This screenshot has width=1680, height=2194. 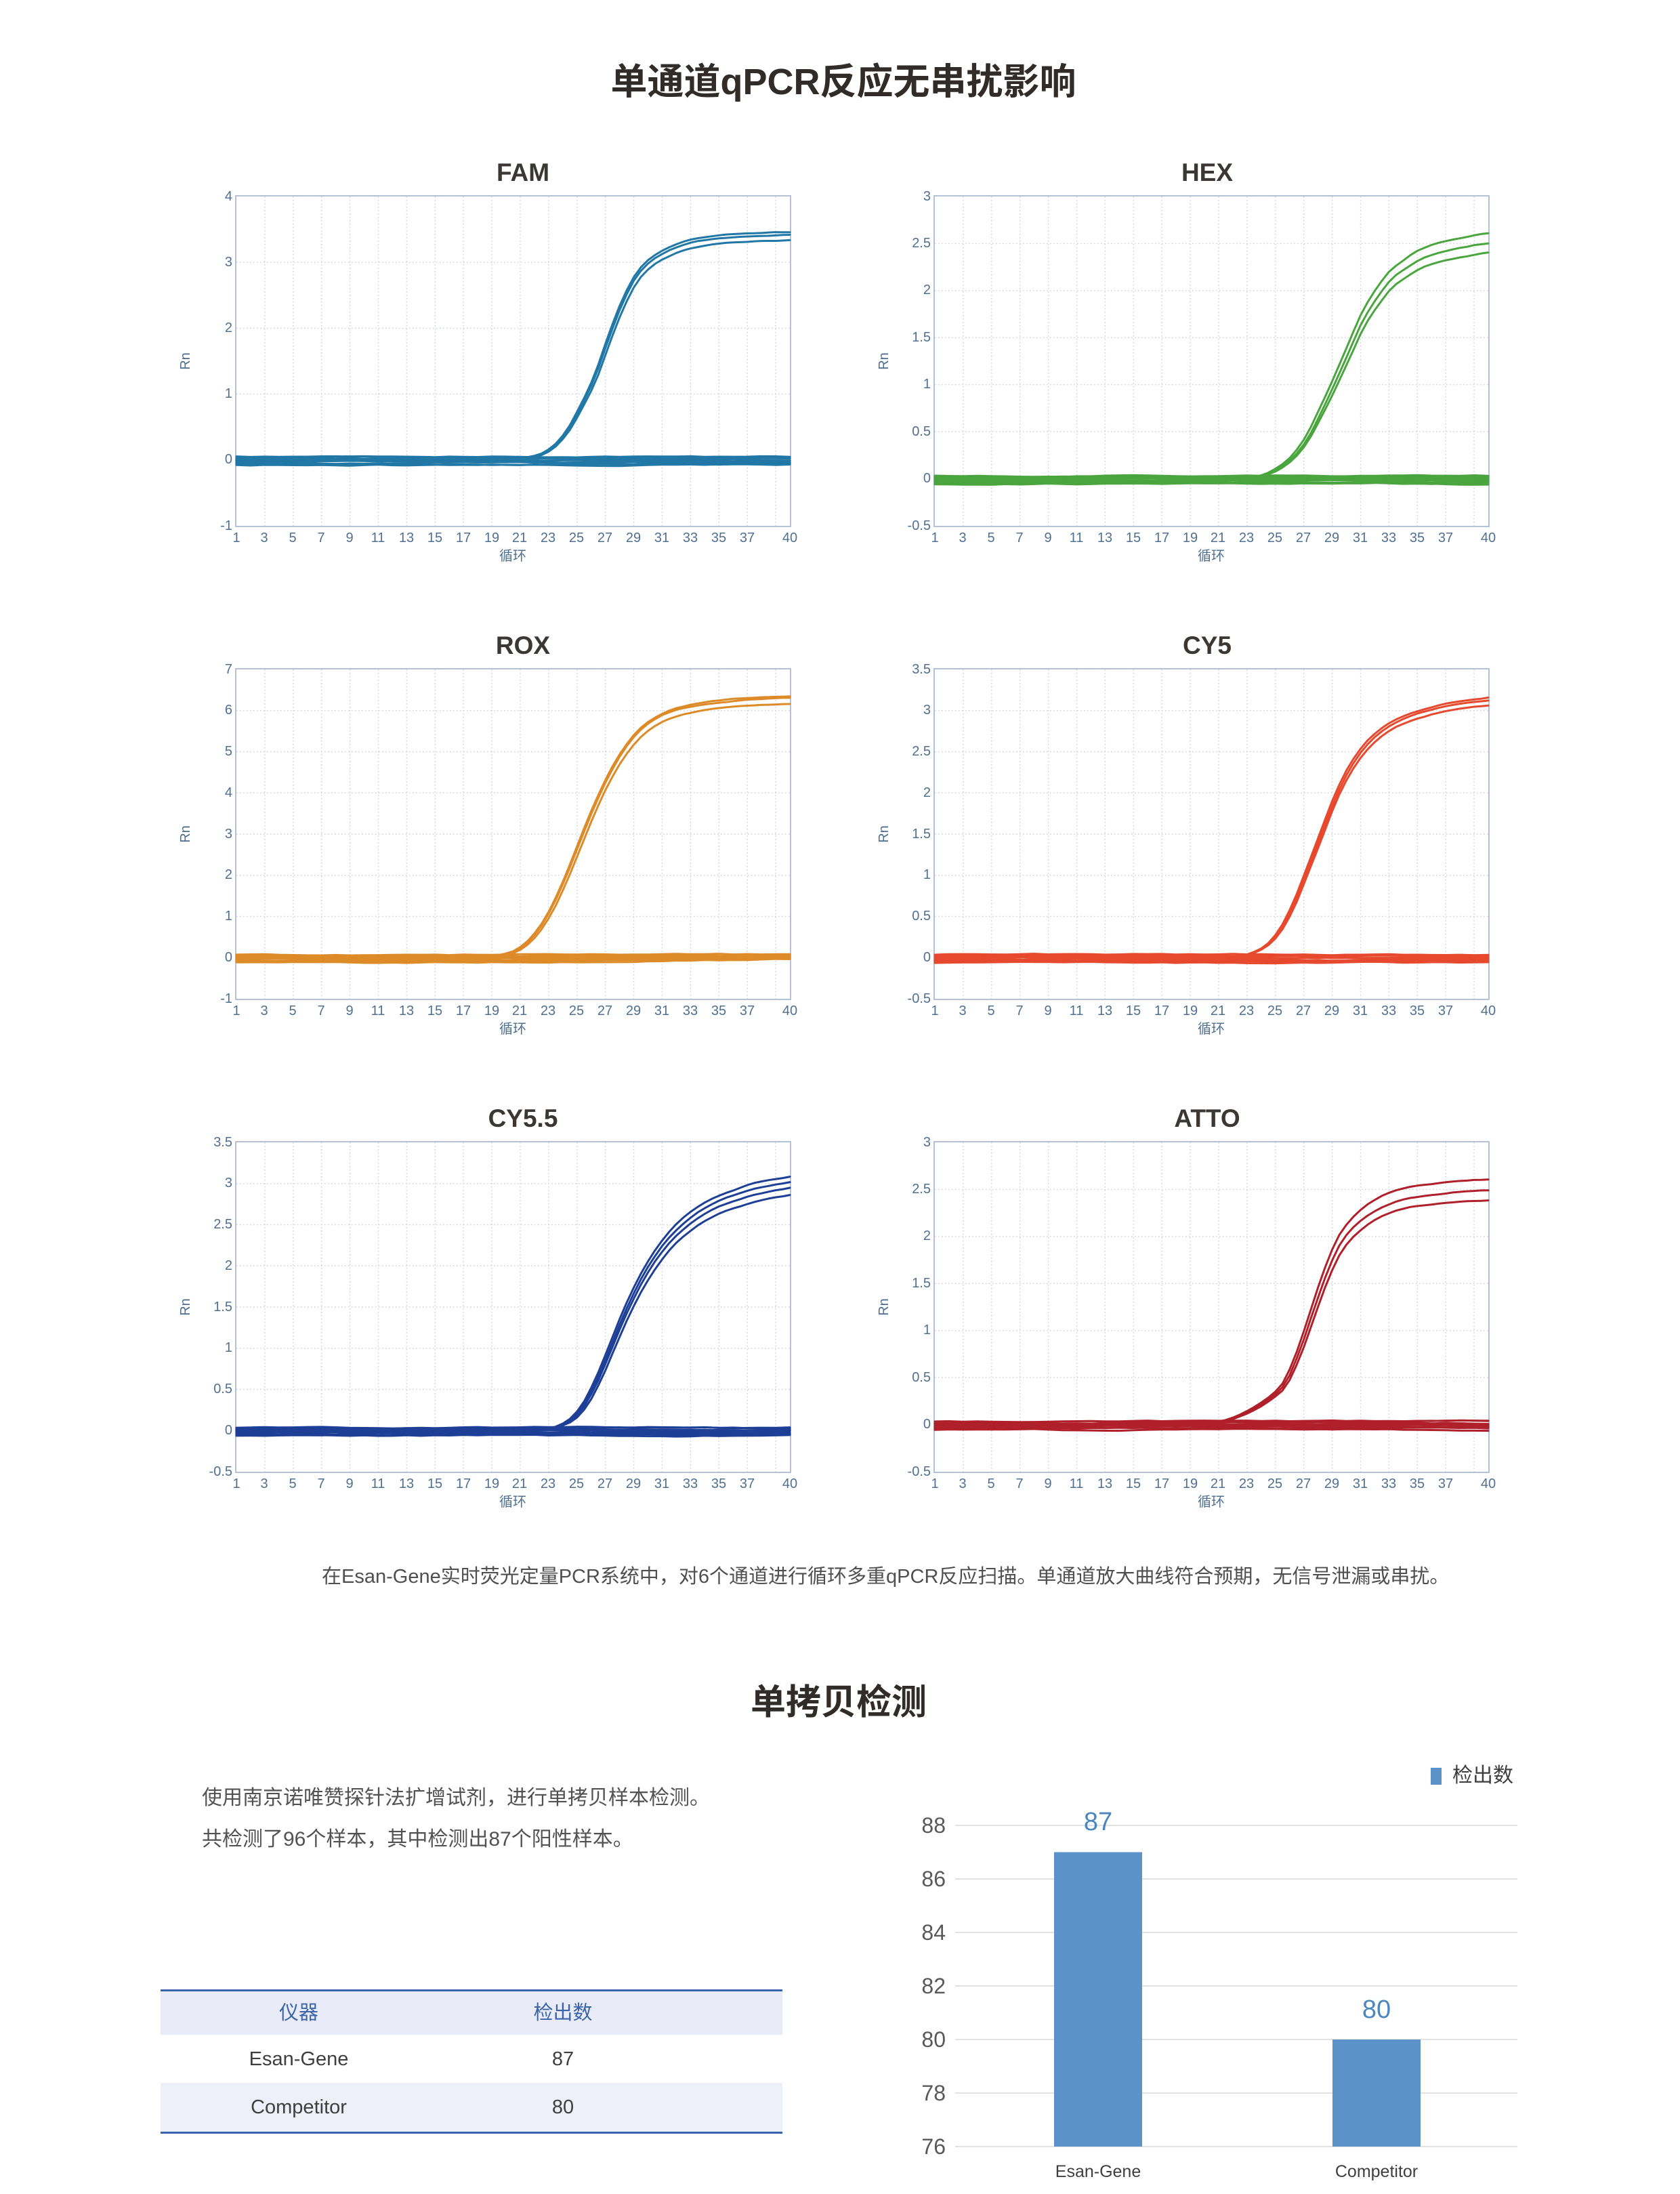 I want to click on svg-text: 84, so click(x=933, y=1933).